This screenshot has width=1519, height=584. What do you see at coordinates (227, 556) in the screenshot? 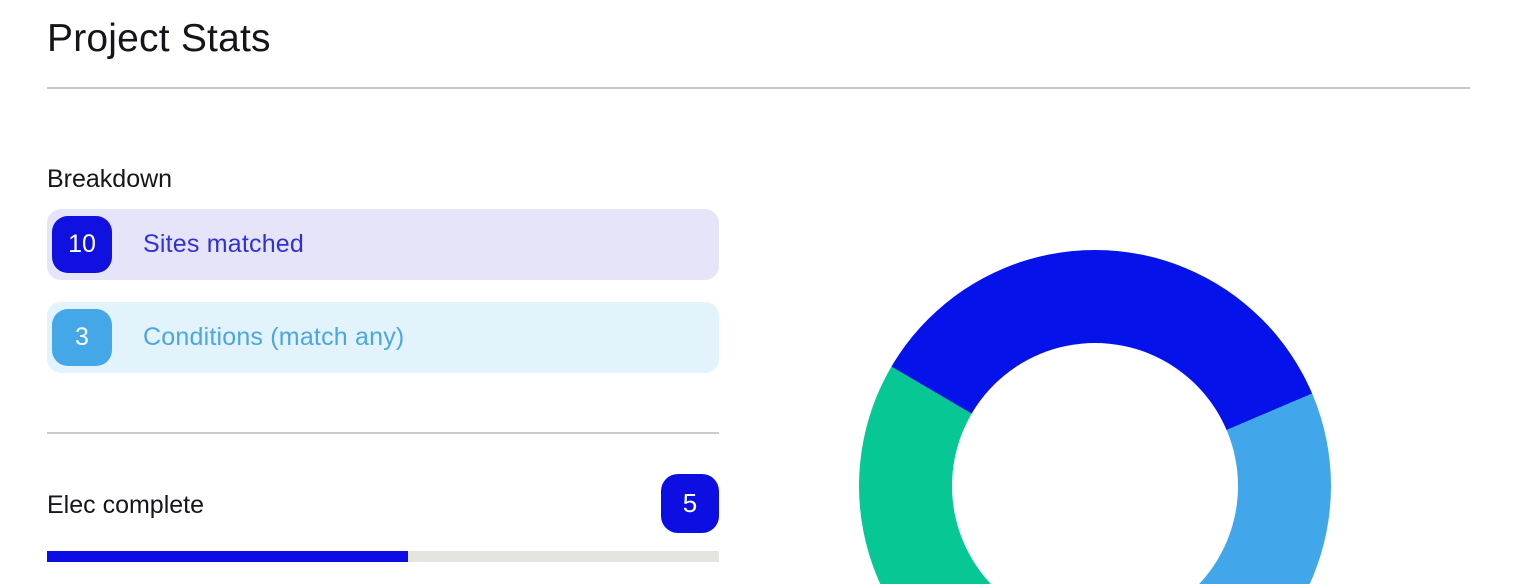
I see `elec-complete-progress-fill` at bounding box center [227, 556].